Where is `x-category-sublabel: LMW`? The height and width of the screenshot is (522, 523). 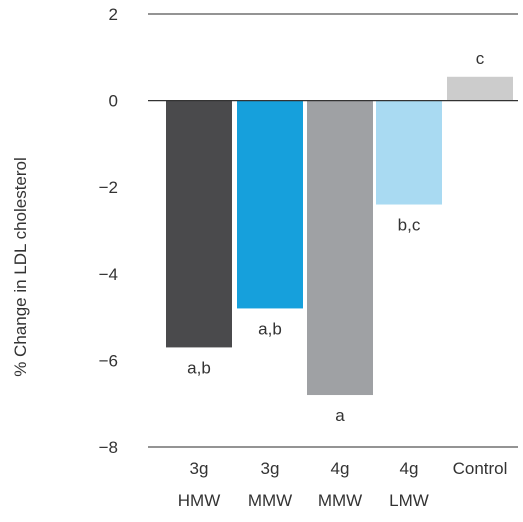
x-category-sublabel: LMW is located at coordinates (409, 500).